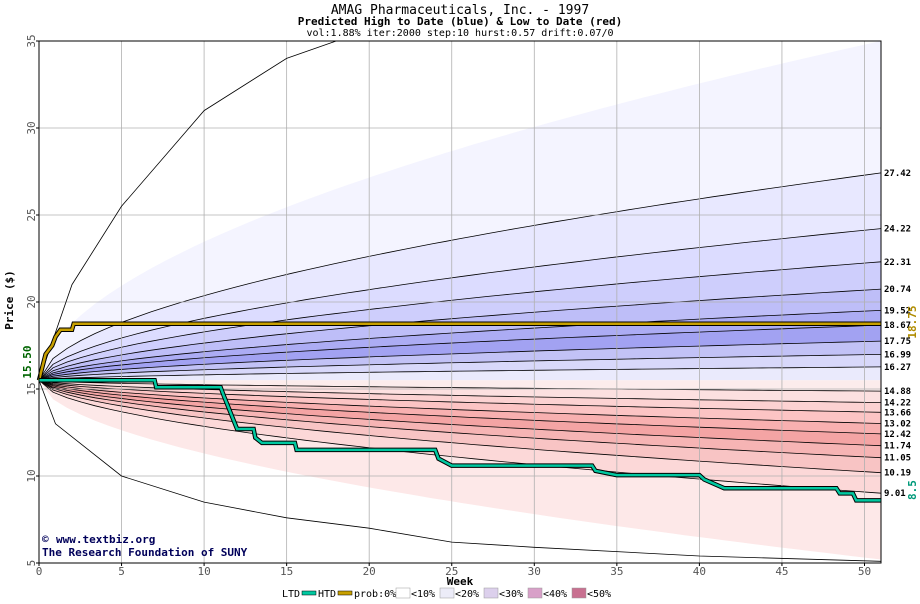 This screenshot has width=920, height=604. Describe the element at coordinates (309, 593) in the screenshot. I see `legend-ltd-swatch` at that location.